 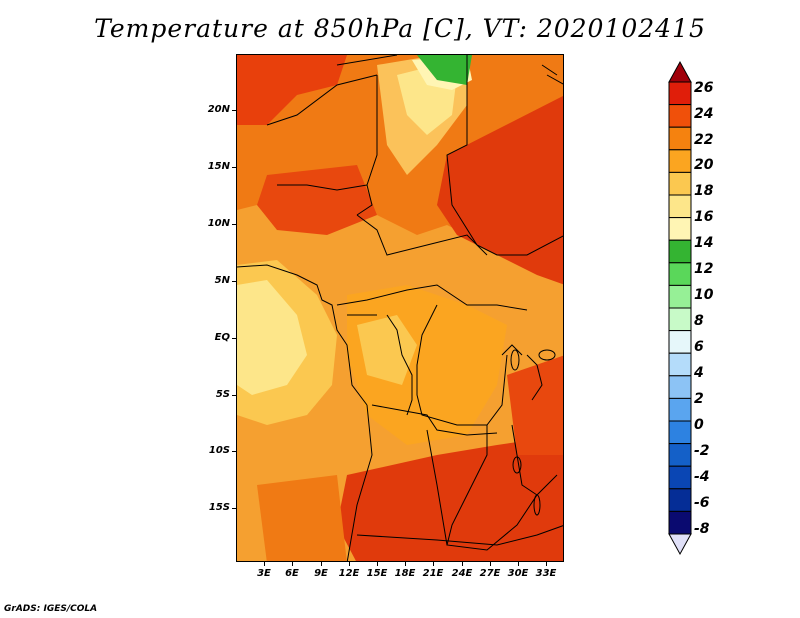 What do you see at coordinates (702, 503) in the screenshot?
I see `colorbar-label: -6` at bounding box center [702, 503].